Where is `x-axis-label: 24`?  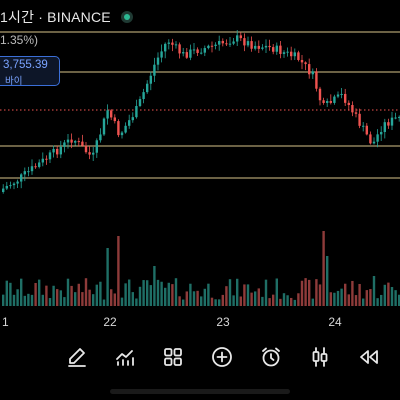 x-axis-label: 24 is located at coordinates (335, 322).